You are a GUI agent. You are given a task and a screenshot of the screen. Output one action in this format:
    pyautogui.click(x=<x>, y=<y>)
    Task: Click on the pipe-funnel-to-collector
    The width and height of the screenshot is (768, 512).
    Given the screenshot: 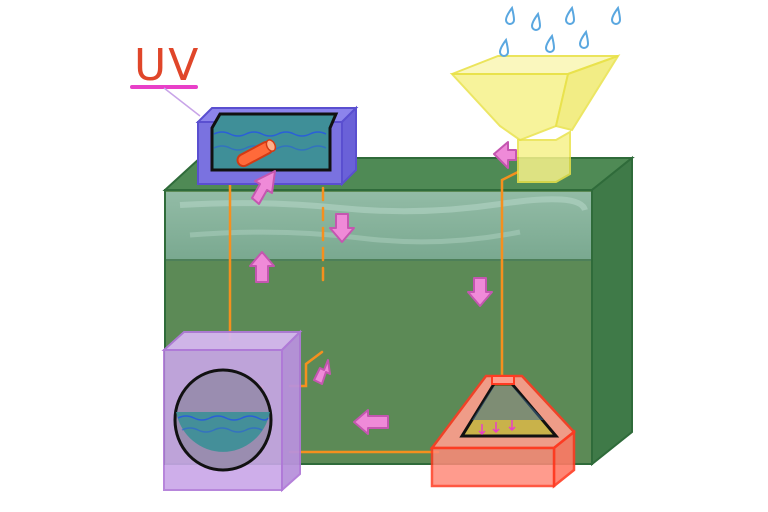 What is the action you would take?
    pyautogui.click(x=510, y=274)
    